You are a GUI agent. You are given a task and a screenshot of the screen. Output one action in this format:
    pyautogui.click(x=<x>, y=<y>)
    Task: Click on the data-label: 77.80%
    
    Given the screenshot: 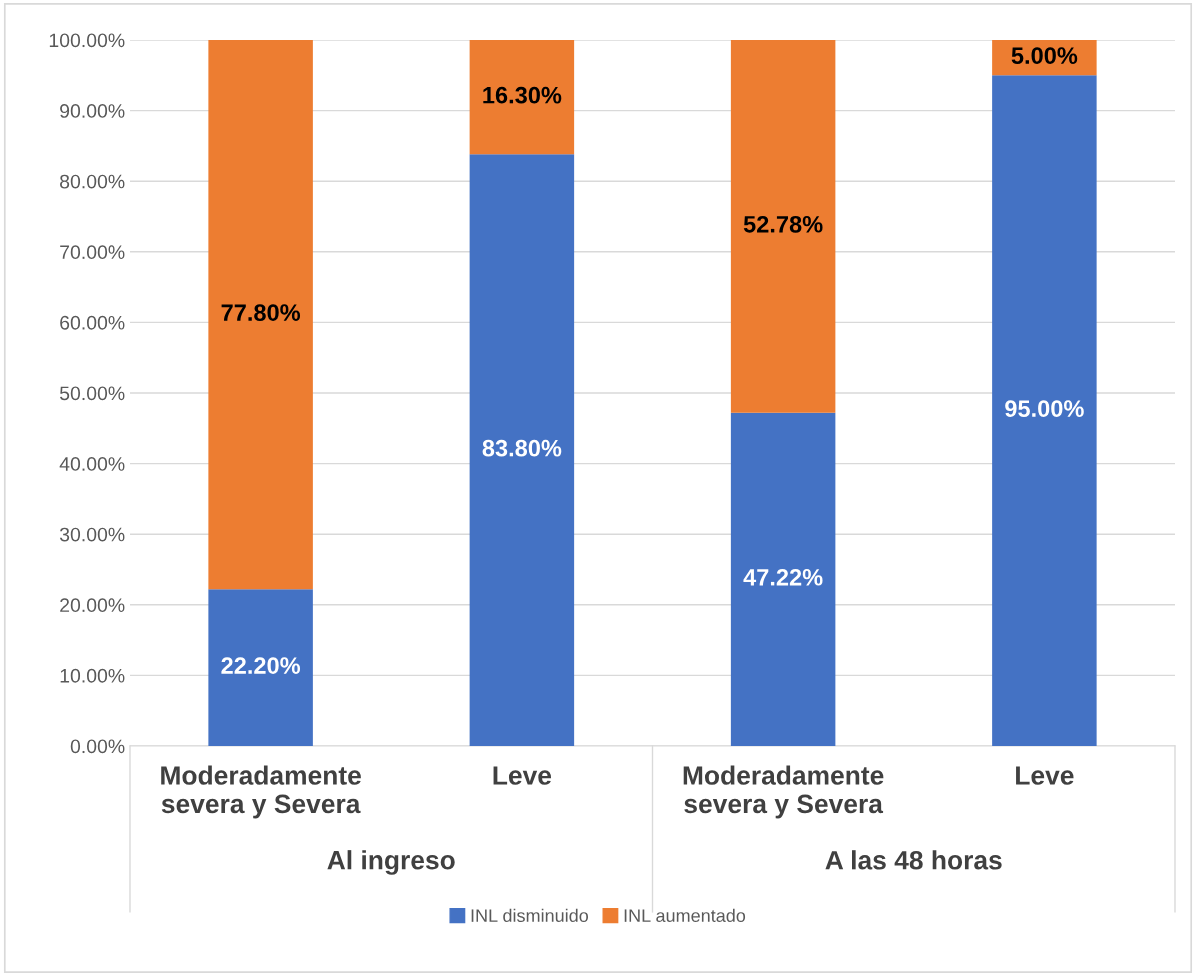 What is the action you would take?
    pyautogui.click(x=261, y=312)
    